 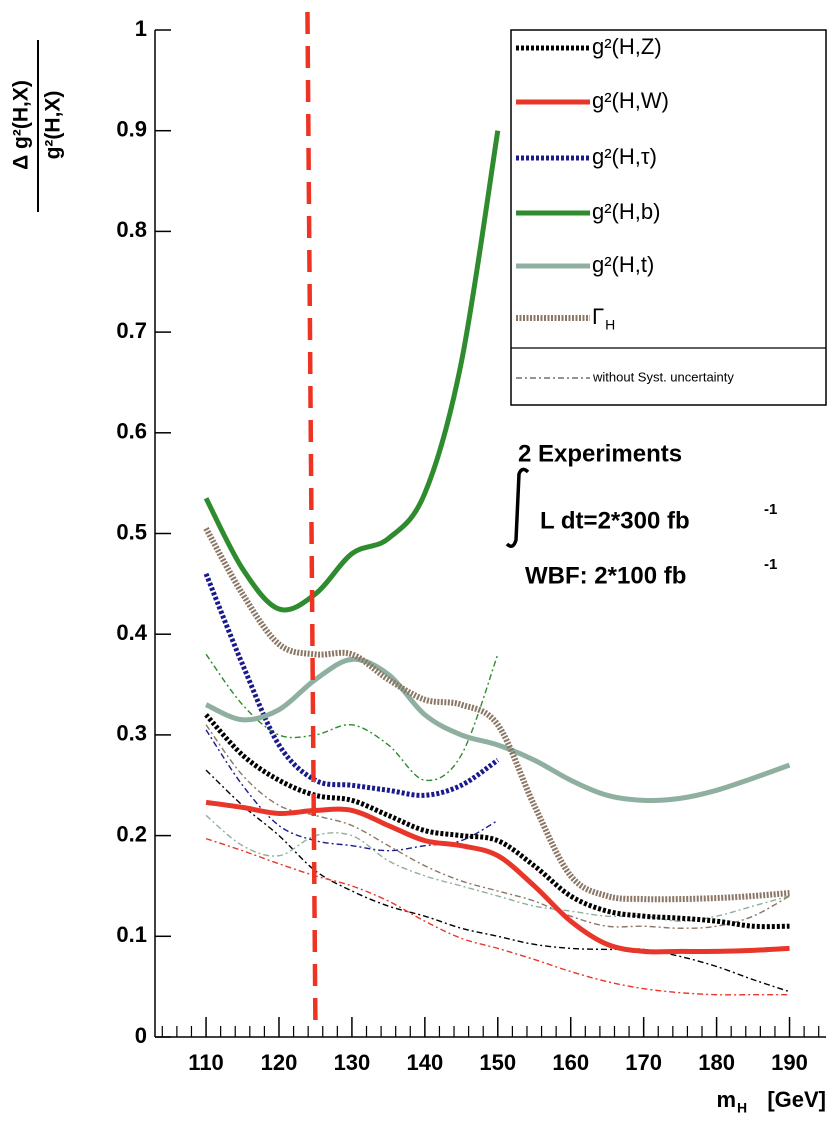 I want to click on annotation: L dt=2*300 fb, so click(x=615, y=520).